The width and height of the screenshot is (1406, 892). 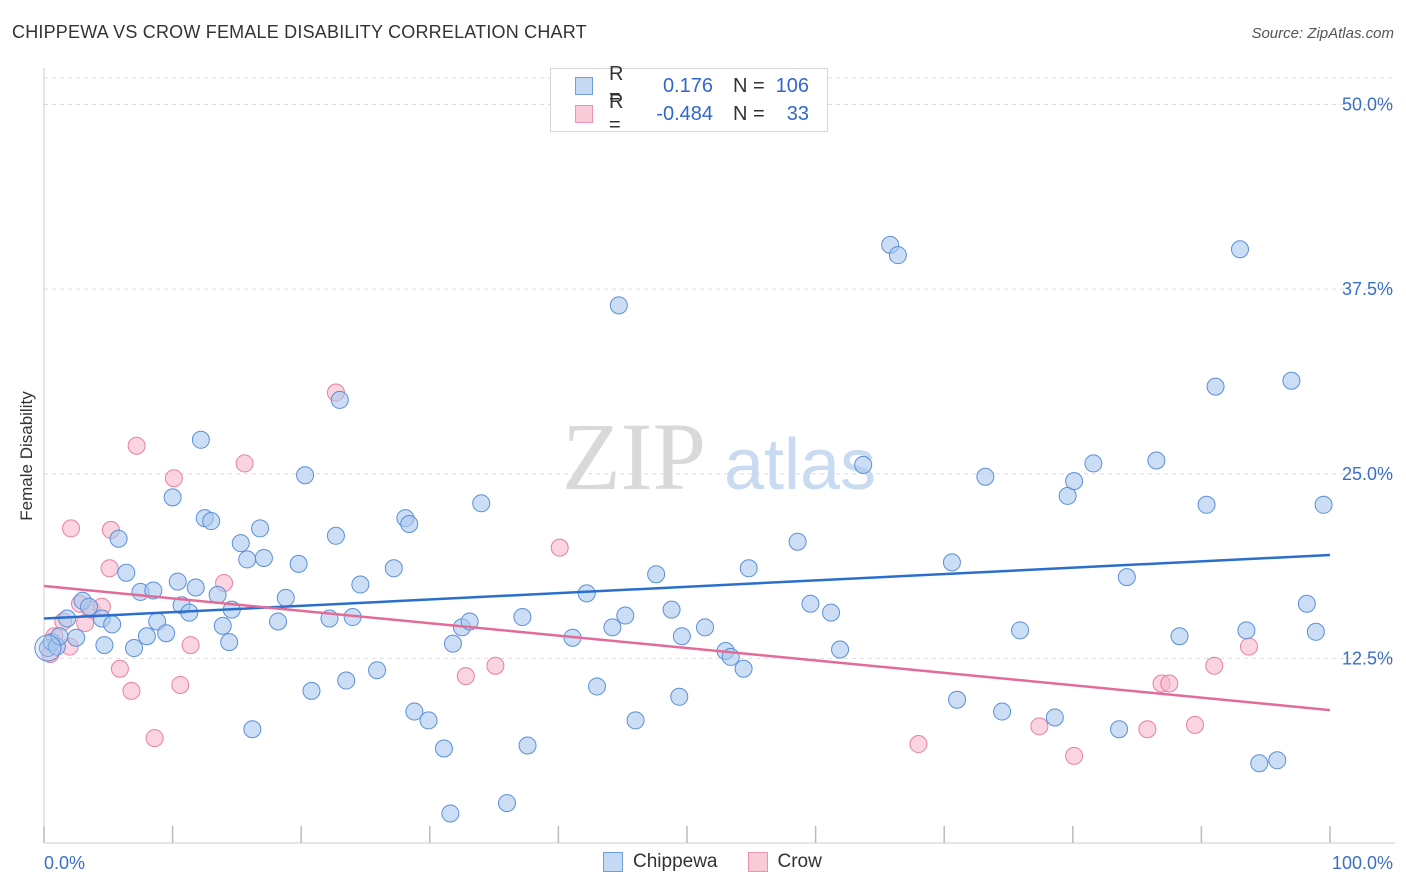 I want to click on watermark-atlas: atlas, so click(x=800, y=465).